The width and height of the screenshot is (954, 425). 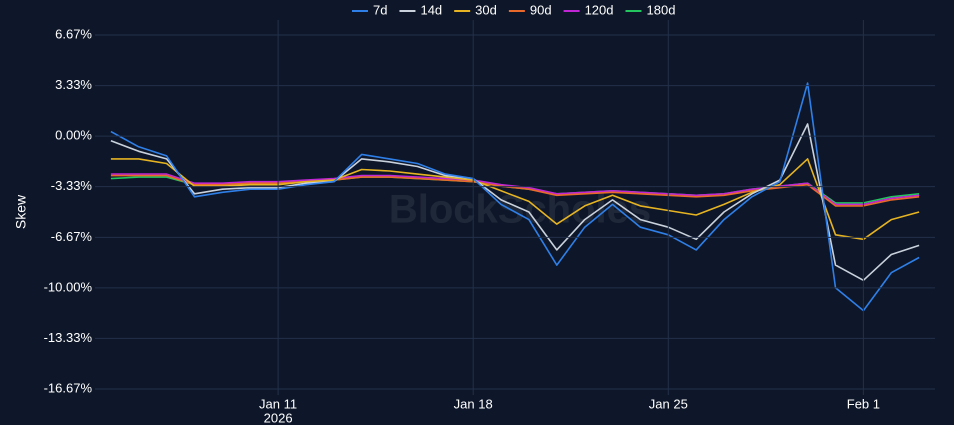 I want to click on series-line, so click(x=515, y=190).